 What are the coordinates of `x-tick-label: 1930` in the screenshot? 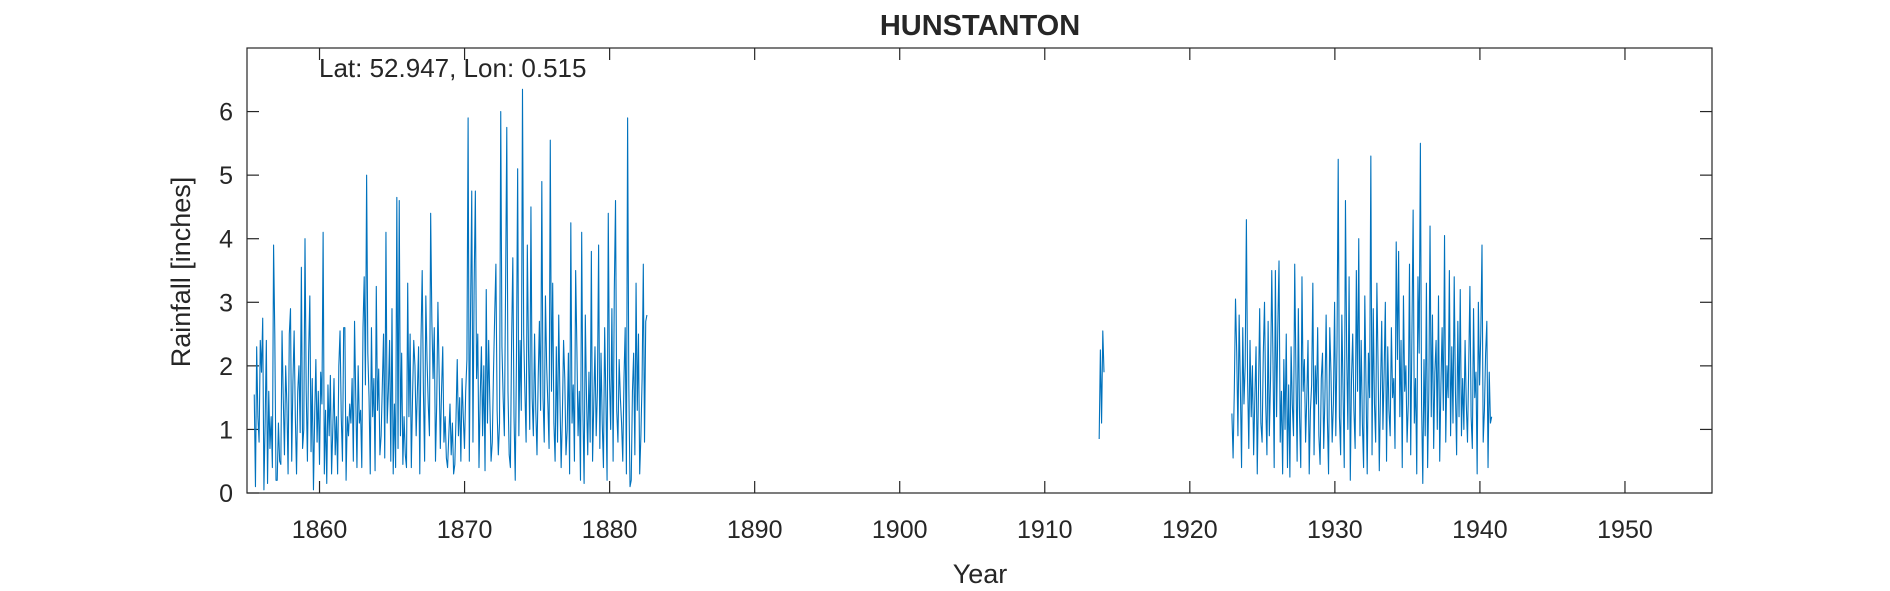 It's located at (1335, 530).